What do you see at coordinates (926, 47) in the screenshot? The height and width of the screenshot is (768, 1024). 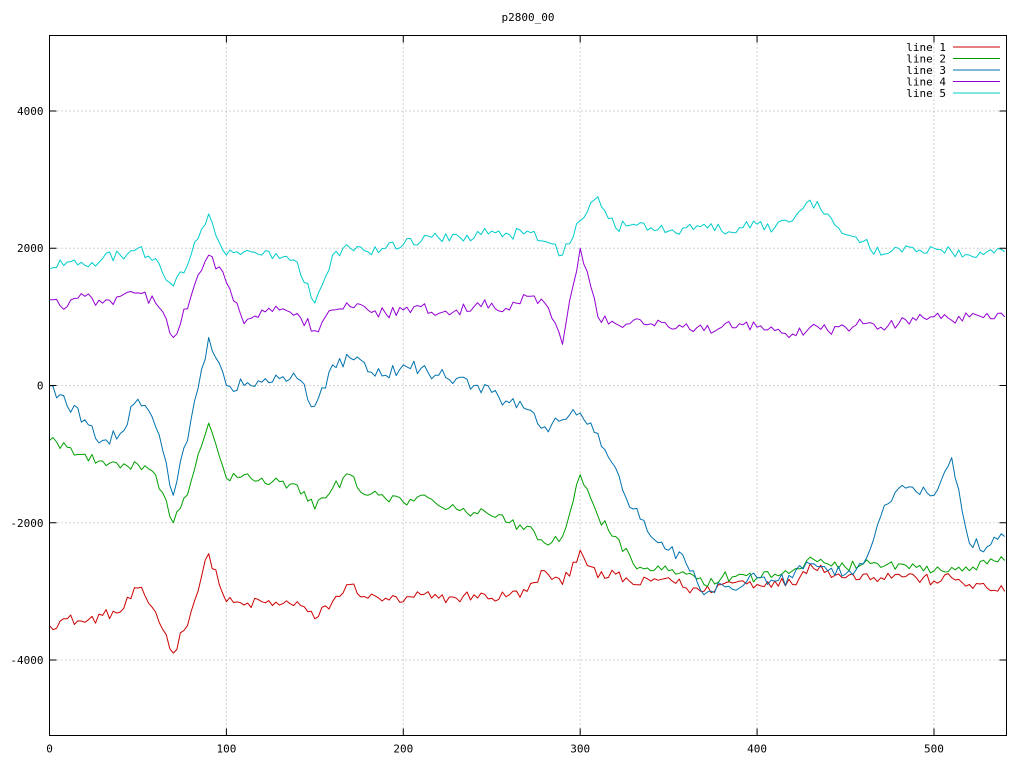 I see `legend-label-1: line 1` at bounding box center [926, 47].